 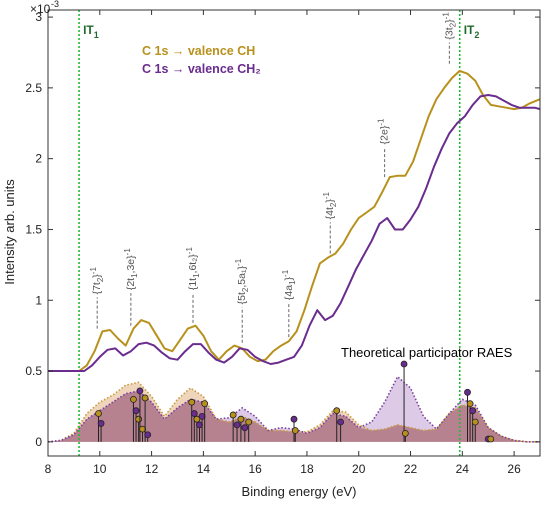 What do you see at coordinates (204, 469) in the screenshot?
I see `x-tick-label-3: 14` at bounding box center [204, 469].